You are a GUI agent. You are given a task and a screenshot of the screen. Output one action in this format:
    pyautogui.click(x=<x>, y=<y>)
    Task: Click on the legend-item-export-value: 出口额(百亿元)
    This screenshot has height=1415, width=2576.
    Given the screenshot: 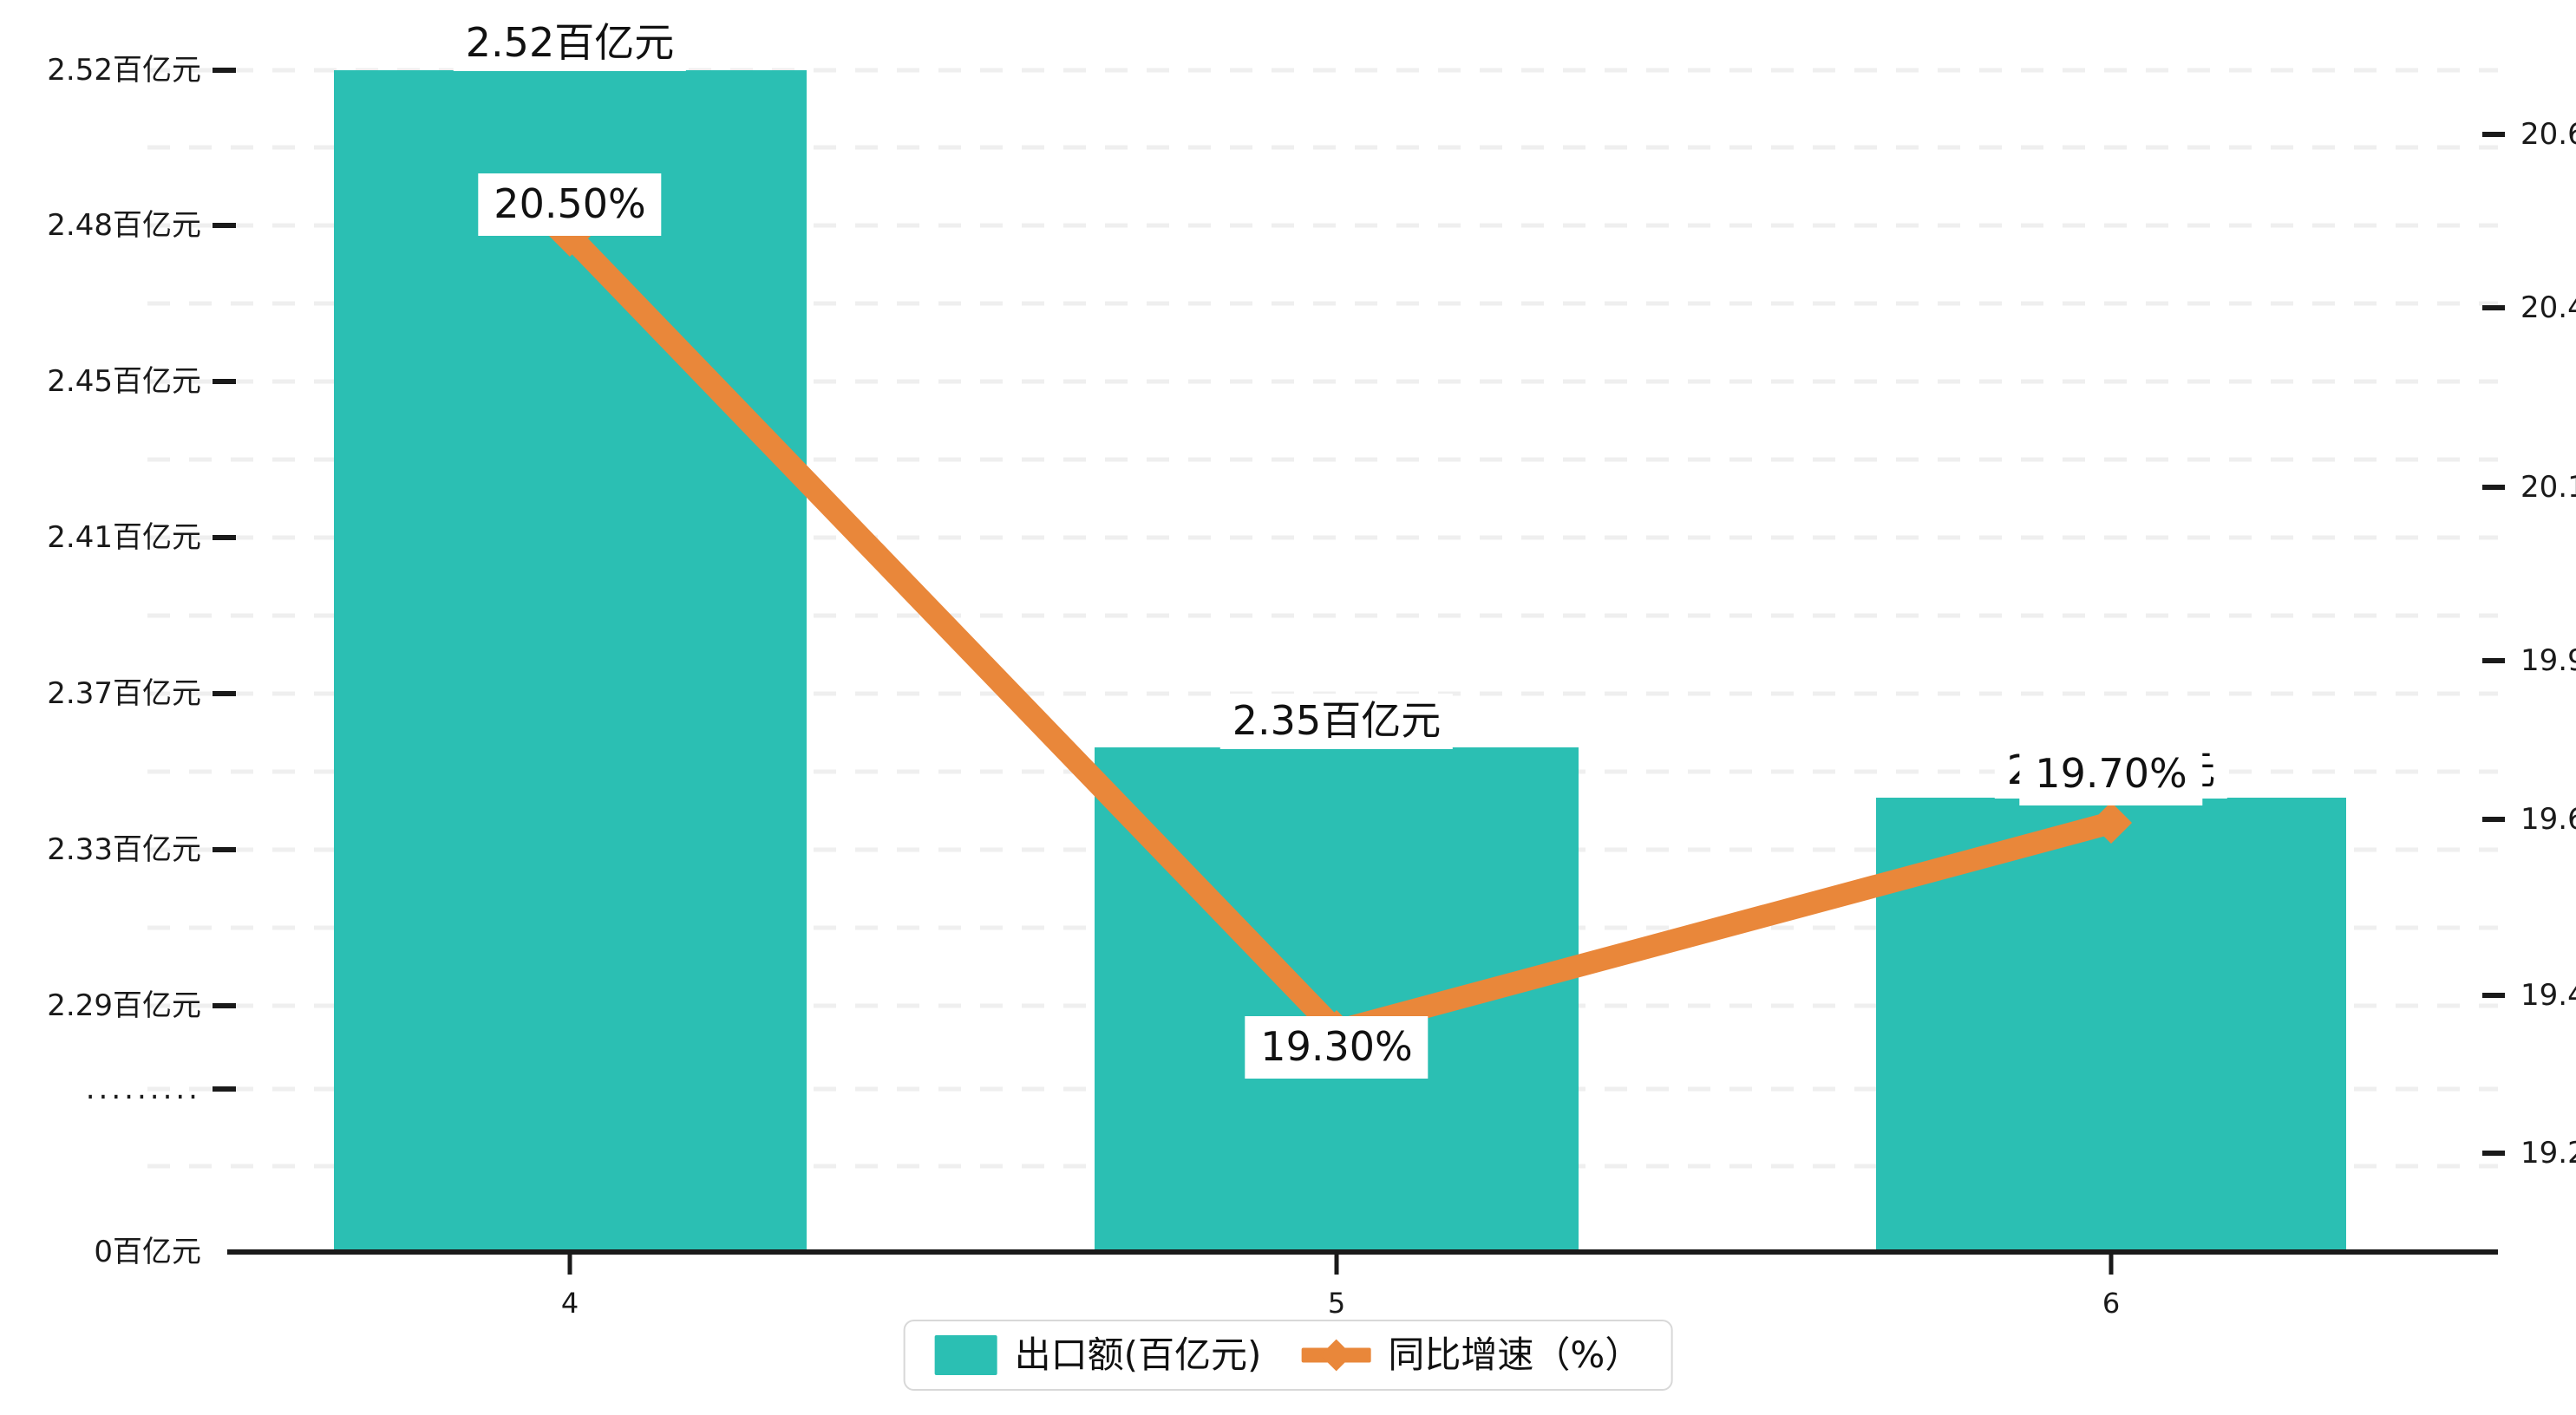 What is the action you would take?
    pyautogui.click(x=1098, y=1354)
    